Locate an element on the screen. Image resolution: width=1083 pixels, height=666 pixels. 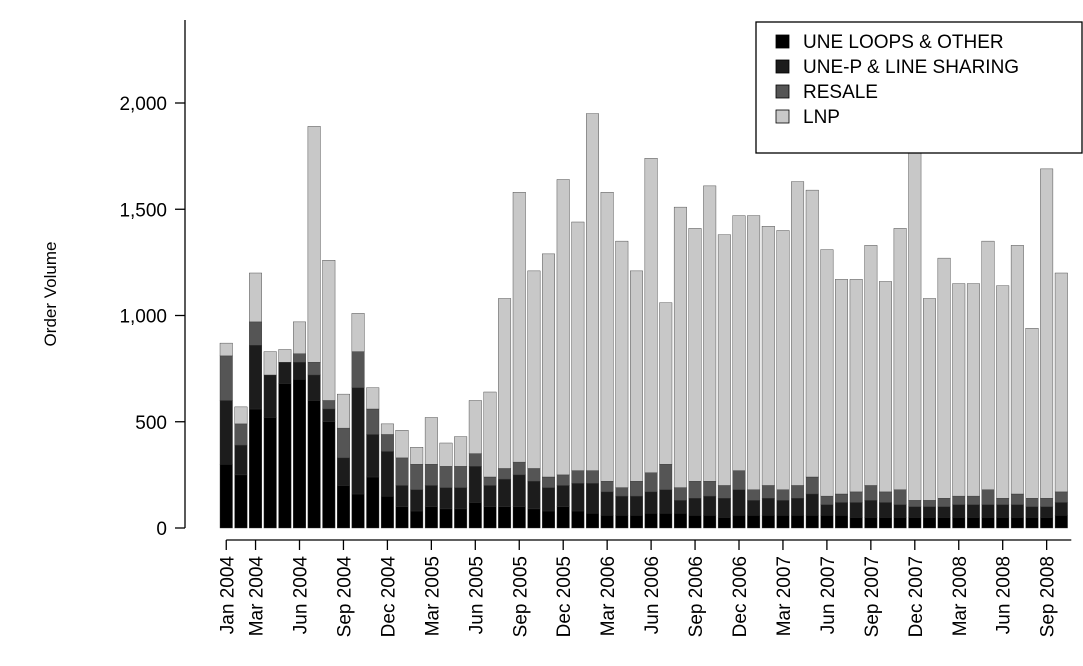
x-tick-label: Jun 2007 is located at coordinates (828, 595).